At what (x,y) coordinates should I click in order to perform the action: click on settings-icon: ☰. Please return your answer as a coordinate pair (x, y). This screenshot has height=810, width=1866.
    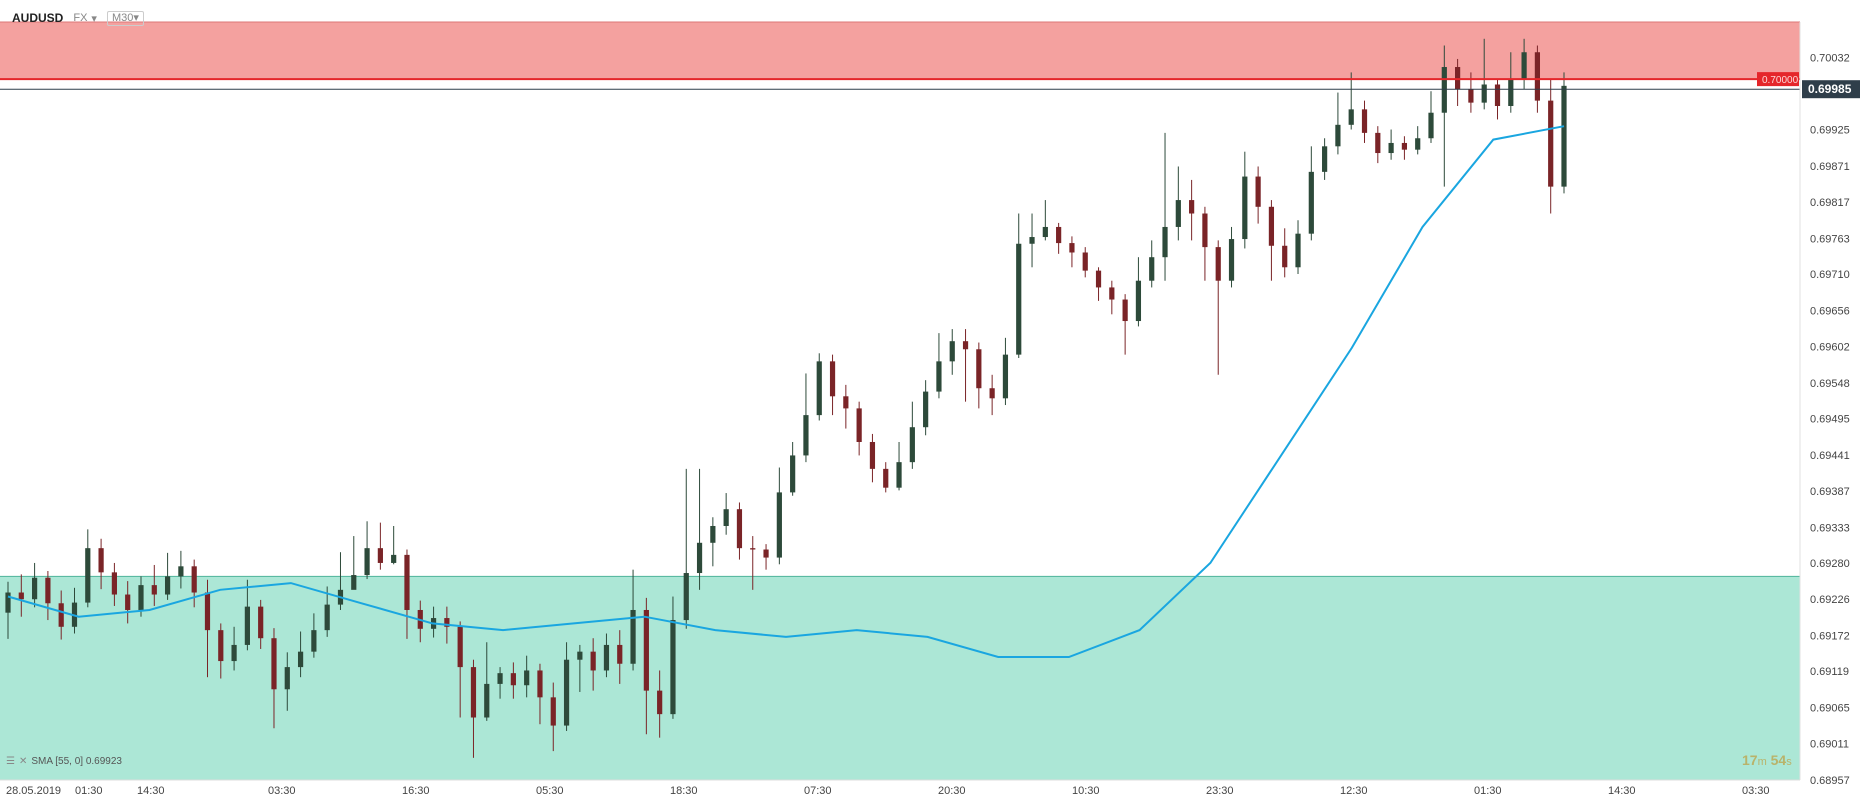
    Looking at the image, I should click on (10, 761).